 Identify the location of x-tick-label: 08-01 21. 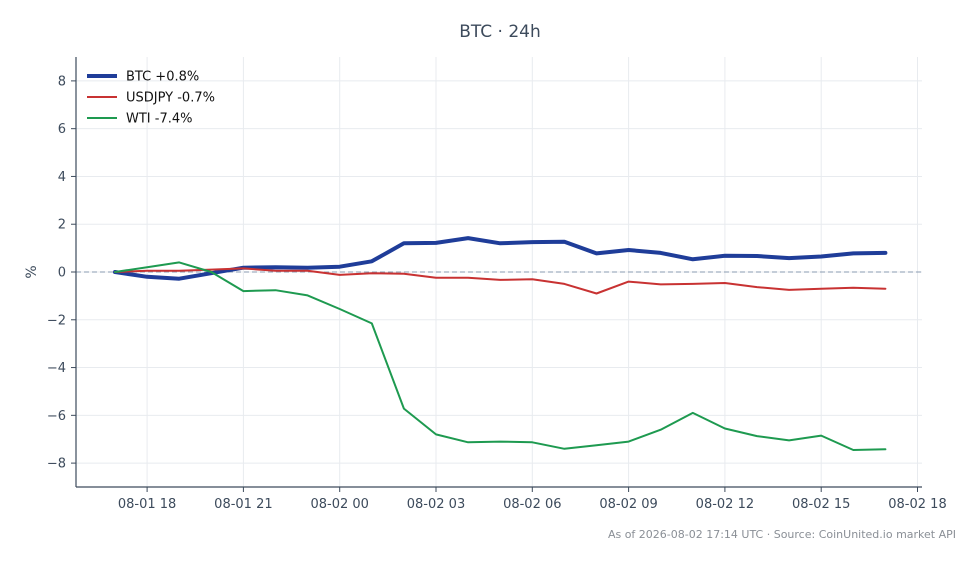
(243, 504).